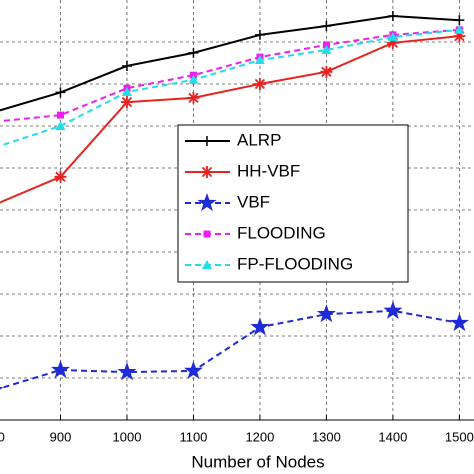 The height and width of the screenshot is (474, 474). Describe the element at coordinates (259, 436) in the screenshot. I see `x-tick-label: 1200` at that location.